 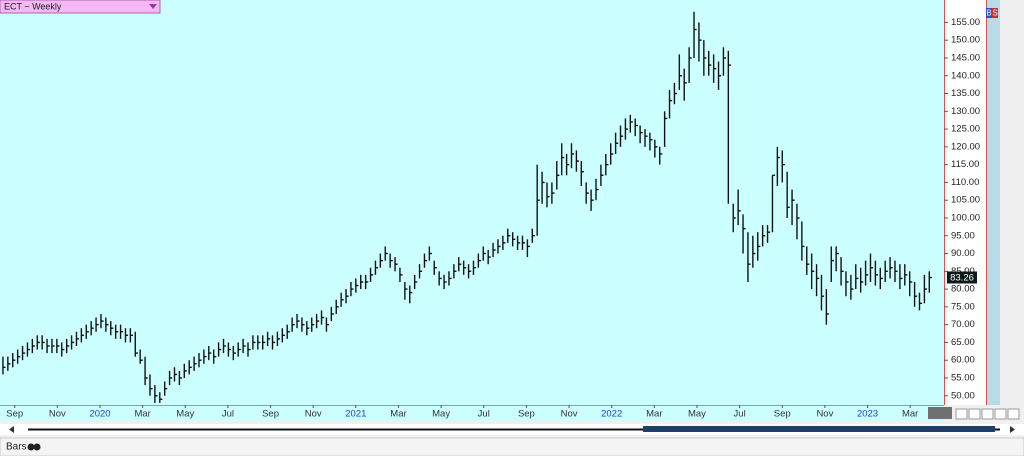 What do you see at coordinates (963, 271) in the screenshot?
I see `y-tick-label: 85.00` at bounding box center [963, 271].